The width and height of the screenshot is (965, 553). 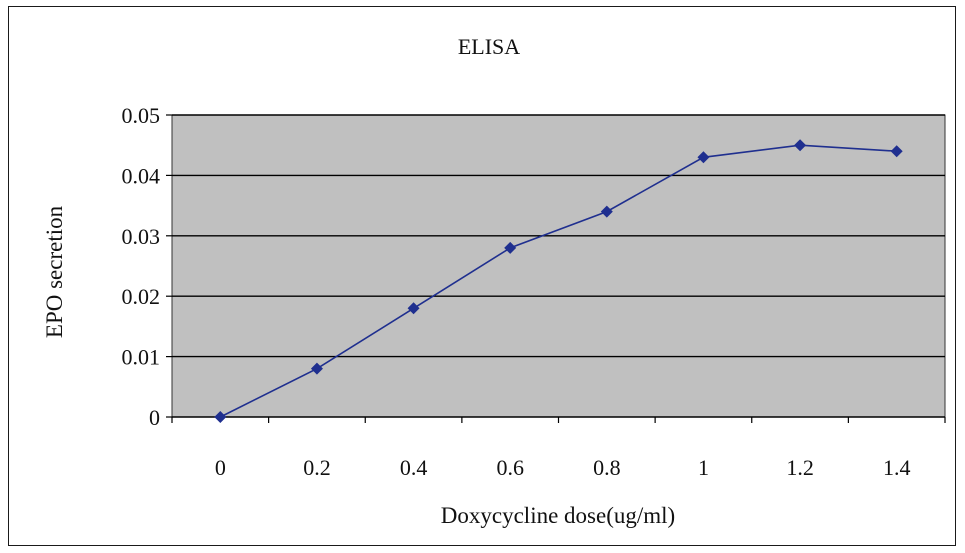 I want to click on y-axis-label: EPO secretion, so click(x=54, y=271).